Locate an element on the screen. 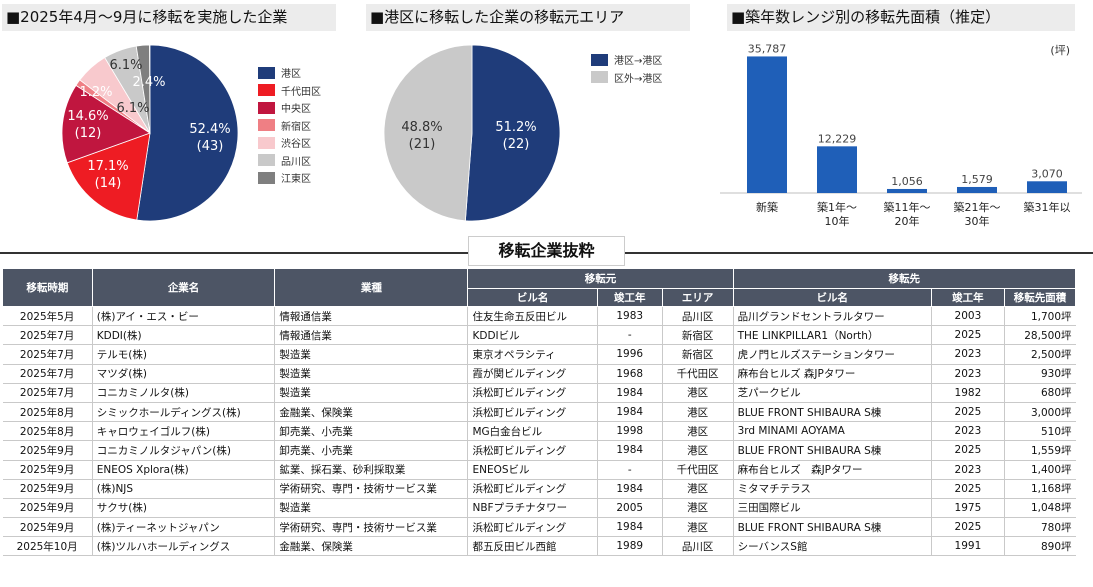 This screenshot has width=1093, height=587. cell-to-year: 1991 is located at coordinates (967, 546).